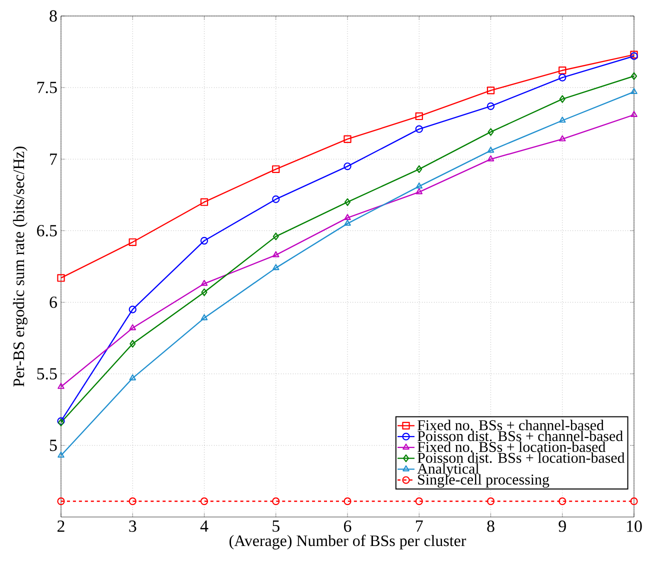 Image resolution: width=645 pixels, height=563 pixels. I want to click on x-tick-label: 2, so click(61, 526).